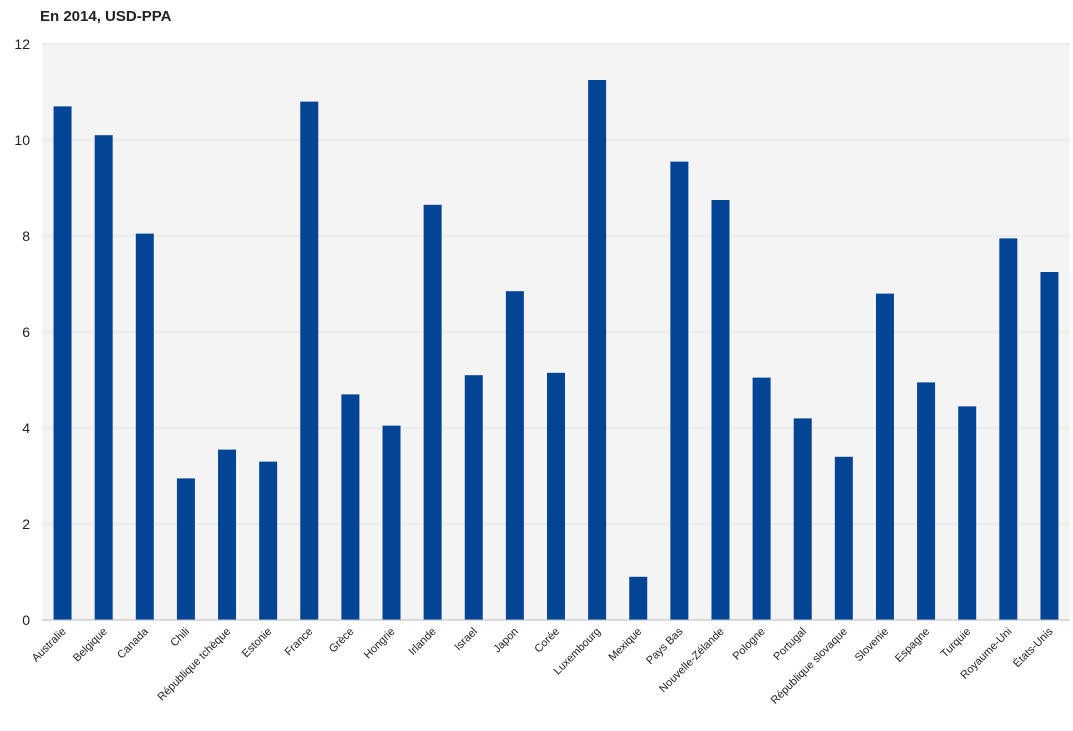  What do you see at coordinates (22, 140) in the screenshot?
I see `y-tick-label: 10` at bounding box center [22, 140].